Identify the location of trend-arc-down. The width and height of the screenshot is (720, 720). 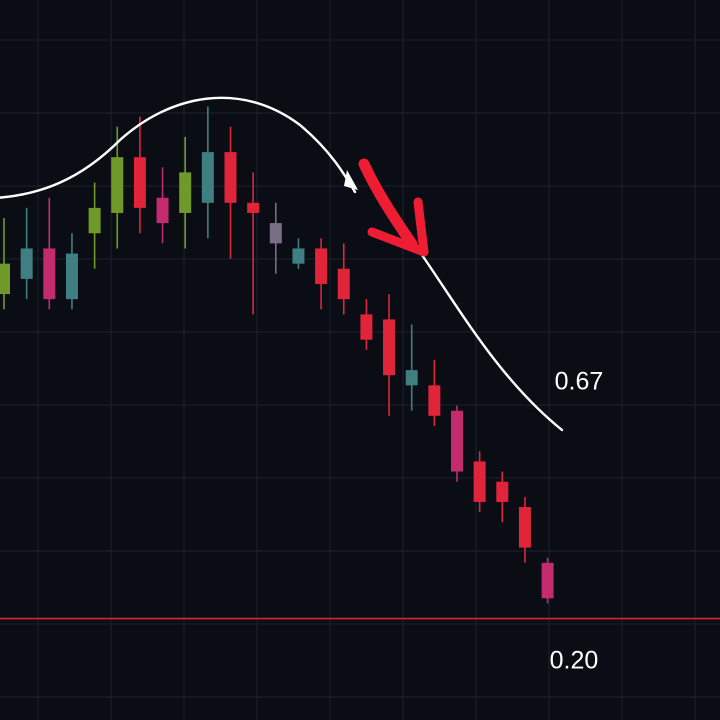
(492, 342).